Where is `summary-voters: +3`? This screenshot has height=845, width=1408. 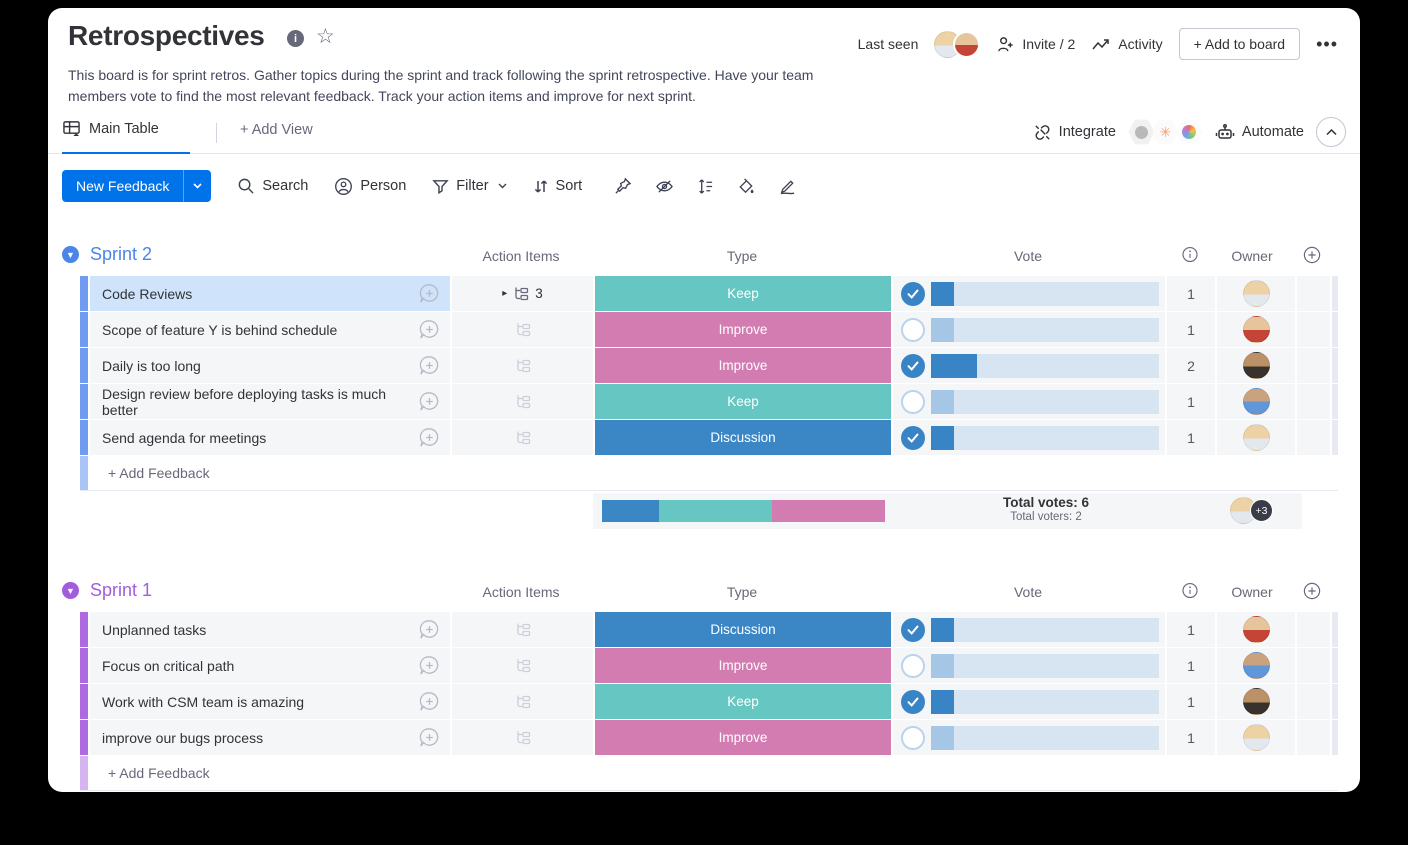 summary-voters: +3 is located at coordinates (1251, 510).